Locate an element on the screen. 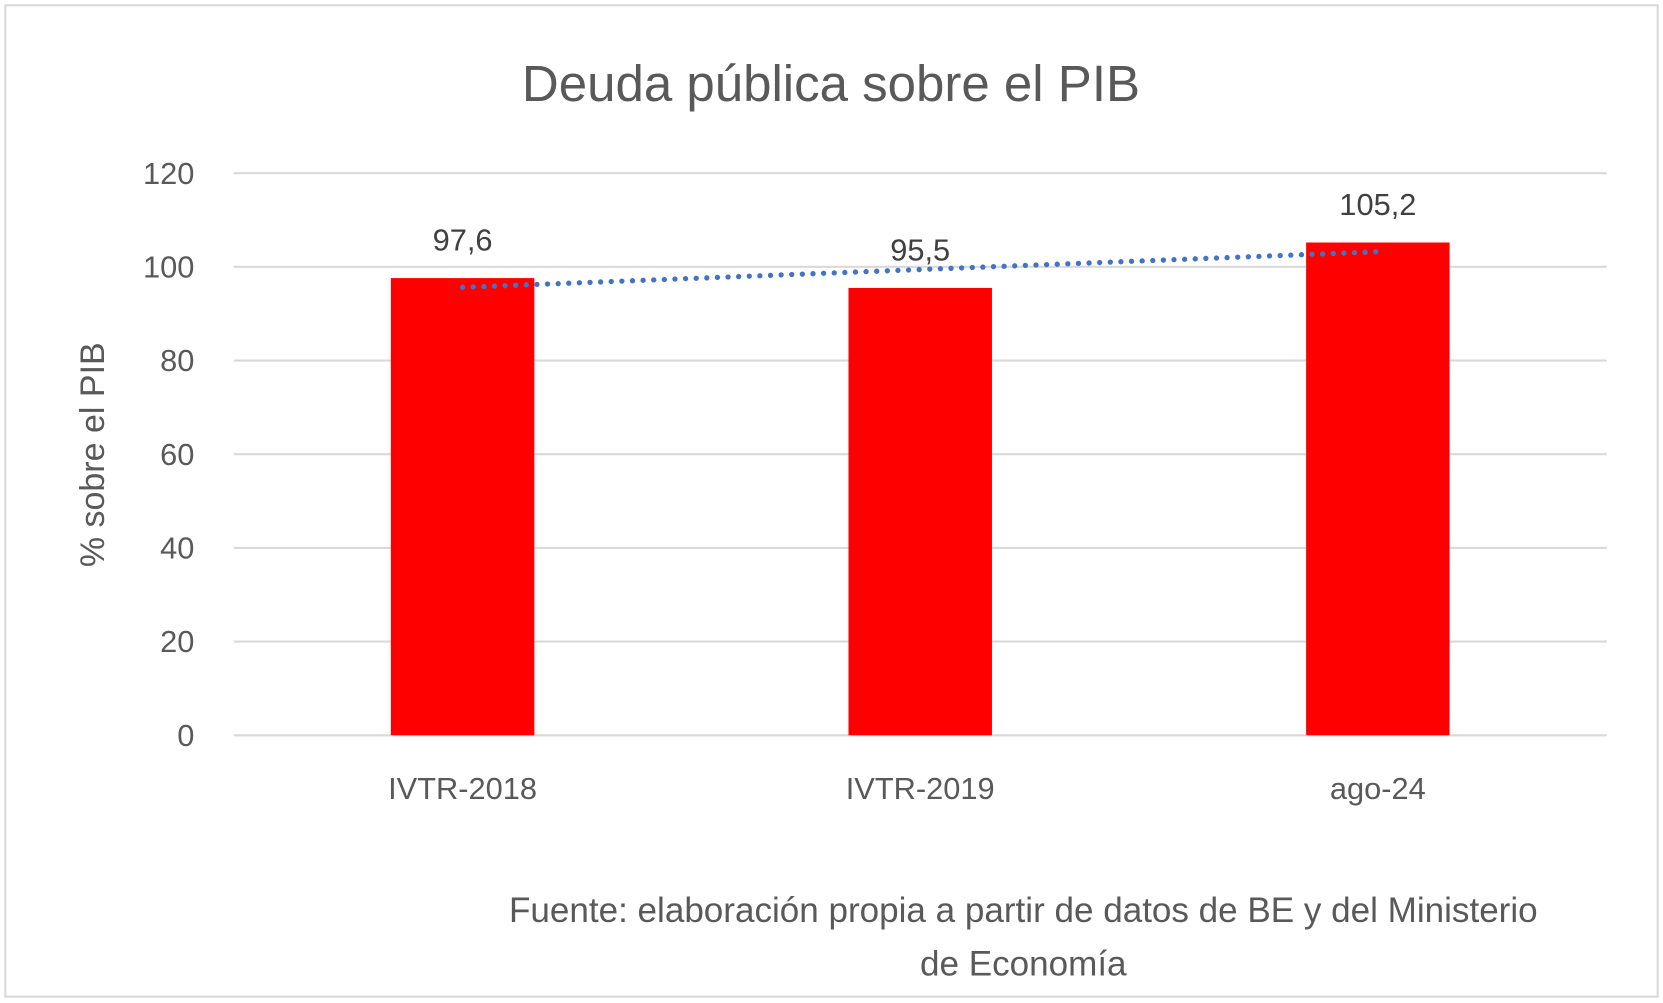 The width and height of the screenshot is (1663, 1003). source-line-2: de Economía is located at coordinates (1023, 963).